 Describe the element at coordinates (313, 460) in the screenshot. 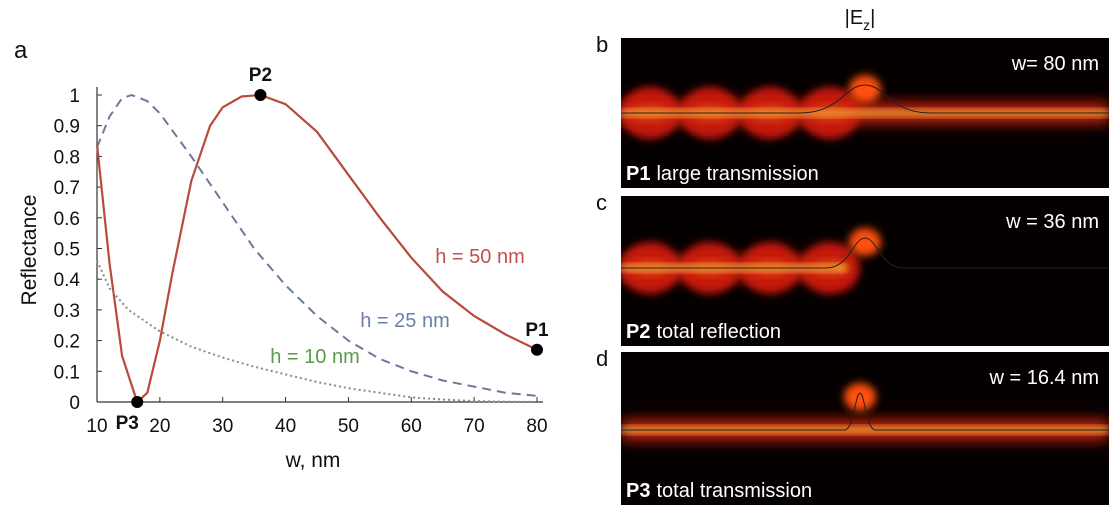

I see `x-axis-title: w, nm` at that location.